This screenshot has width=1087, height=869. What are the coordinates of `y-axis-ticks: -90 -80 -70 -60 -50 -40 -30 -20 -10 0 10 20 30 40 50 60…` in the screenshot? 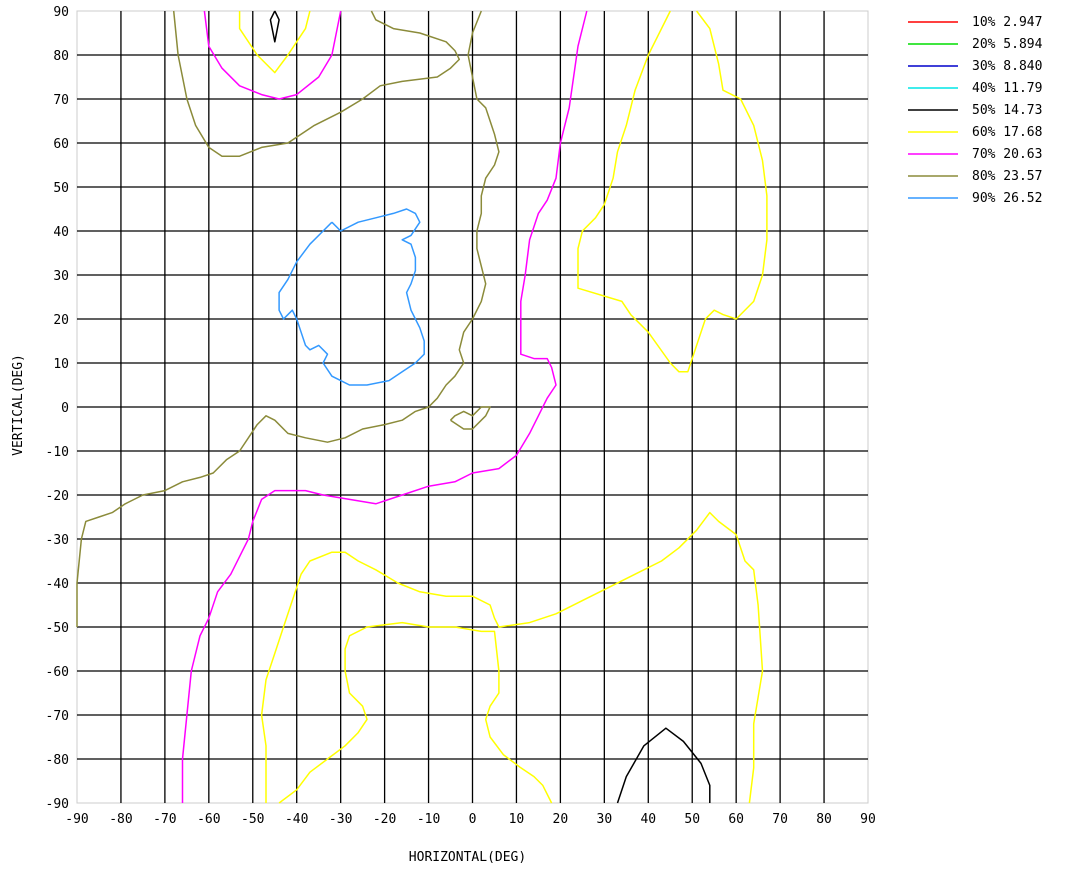 It's located at (57, 408).